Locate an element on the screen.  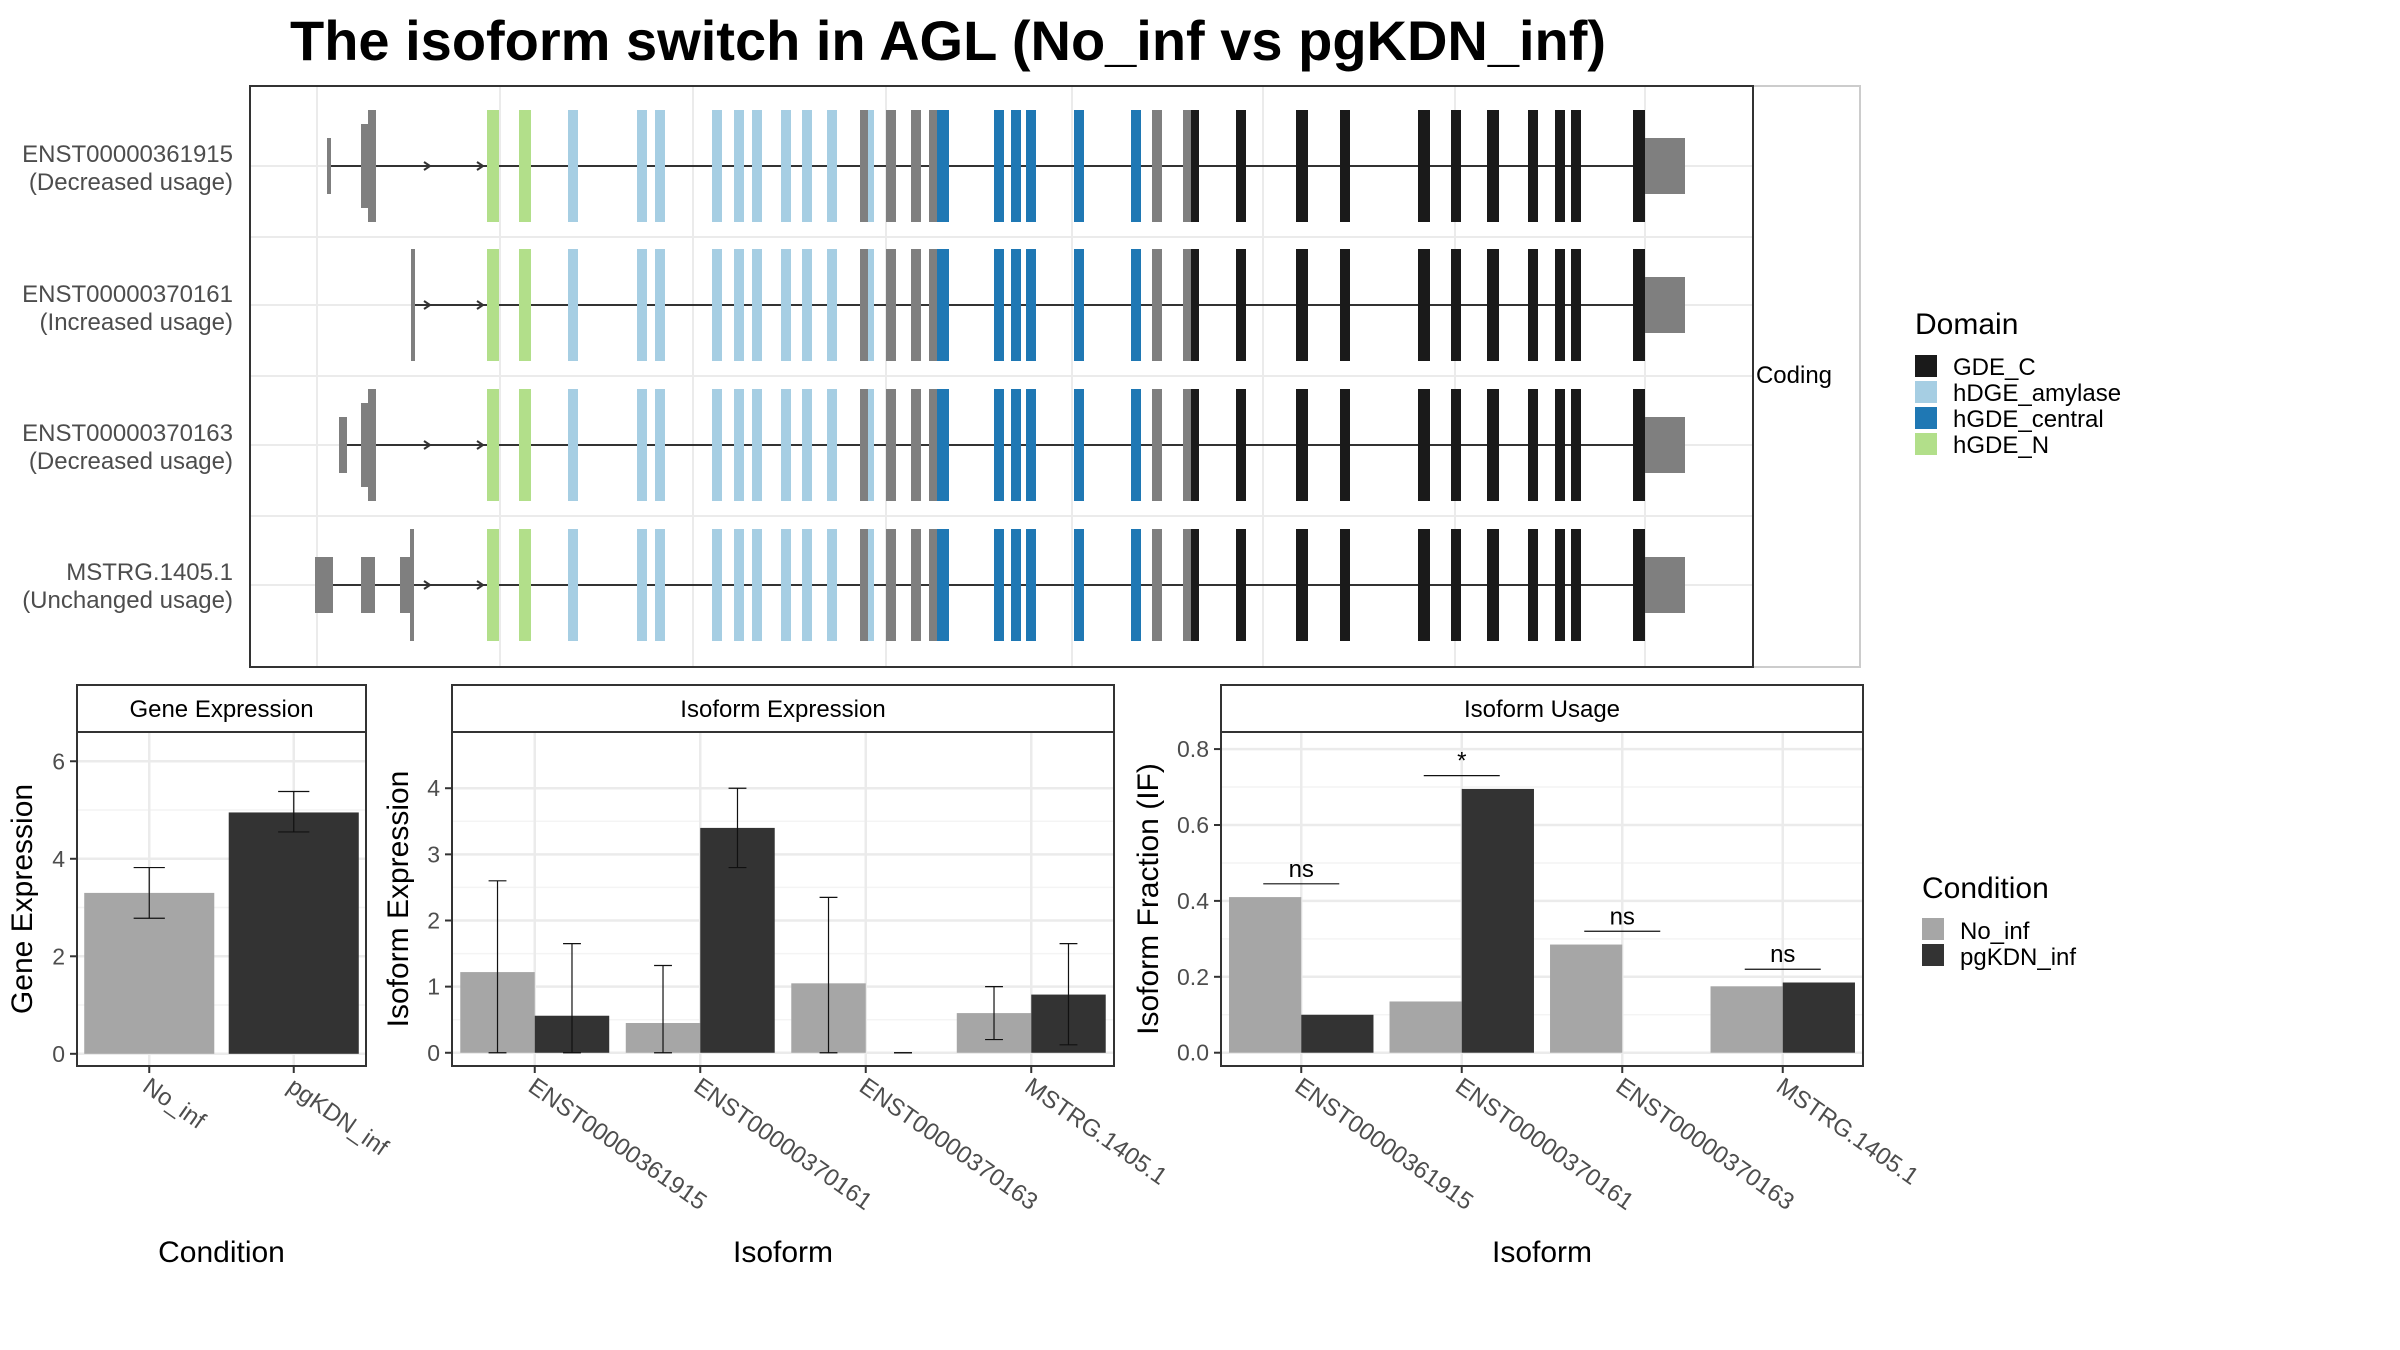
legend-label: GDE_C is located at coordinates (1994, 367).